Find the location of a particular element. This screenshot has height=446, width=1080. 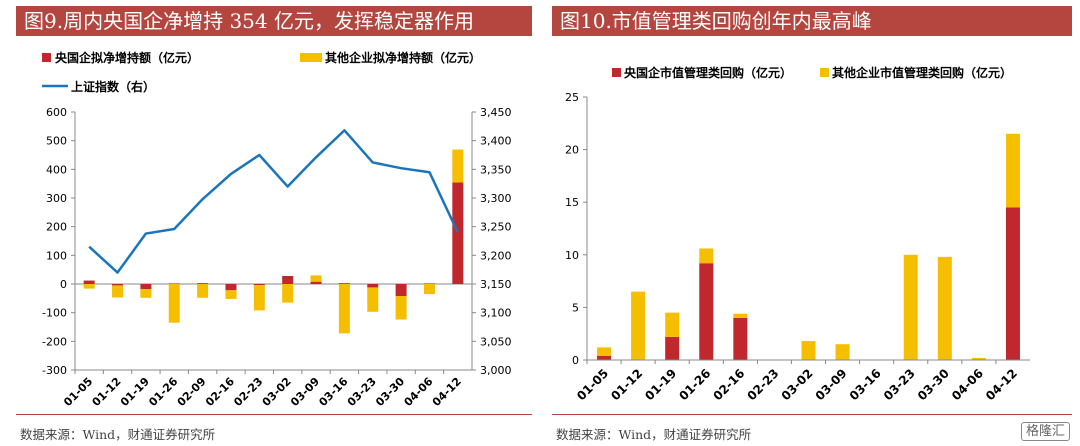

y-tick-label: -300 is located at coordinates (54, 370).